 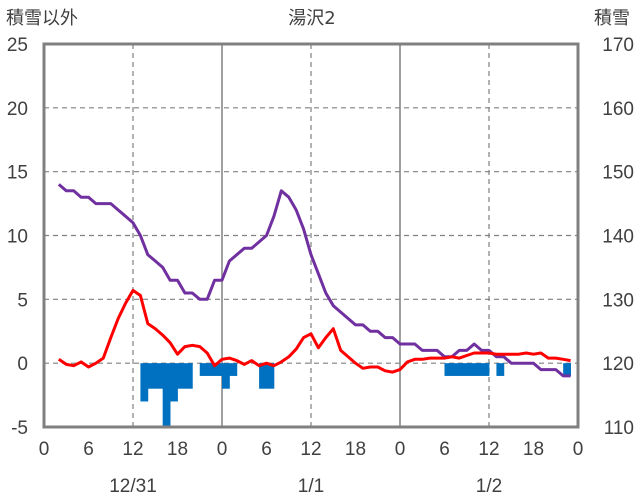 I want to click on right-y-ticks: 170 160 150 140 130 120 110, so click(x=618, y=237).